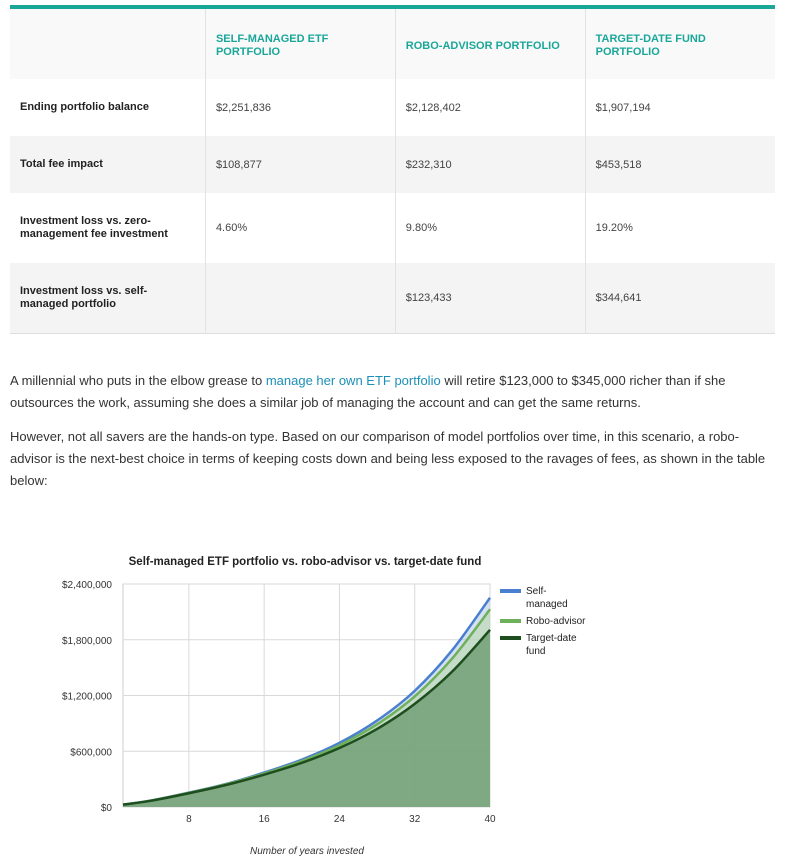 The height and width of the screenshot is (857, 785). Describe the element at coordinates (265, 819) in the screenshot. I see `x-tick-label: 16` at that location.